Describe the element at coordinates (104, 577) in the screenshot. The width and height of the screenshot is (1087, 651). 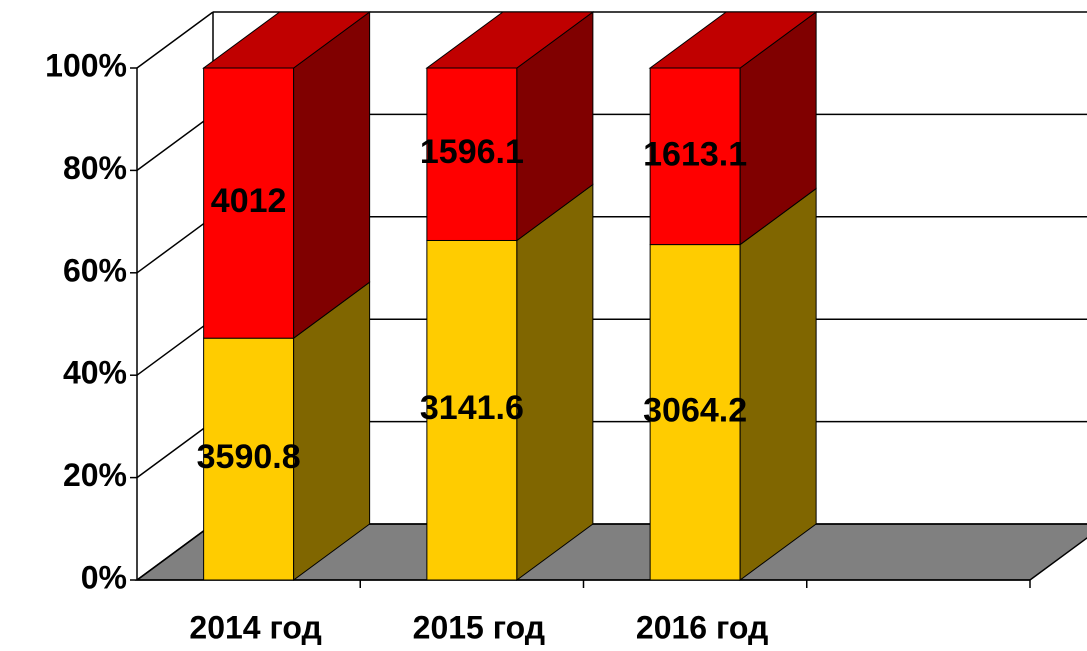
I see `y-tick-label: 0%` at that location.